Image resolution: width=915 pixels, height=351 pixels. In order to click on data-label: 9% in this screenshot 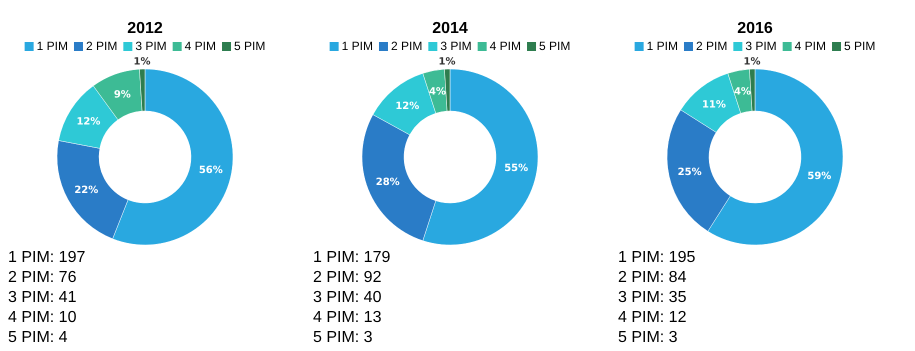, I will do `click(122, 94)`.